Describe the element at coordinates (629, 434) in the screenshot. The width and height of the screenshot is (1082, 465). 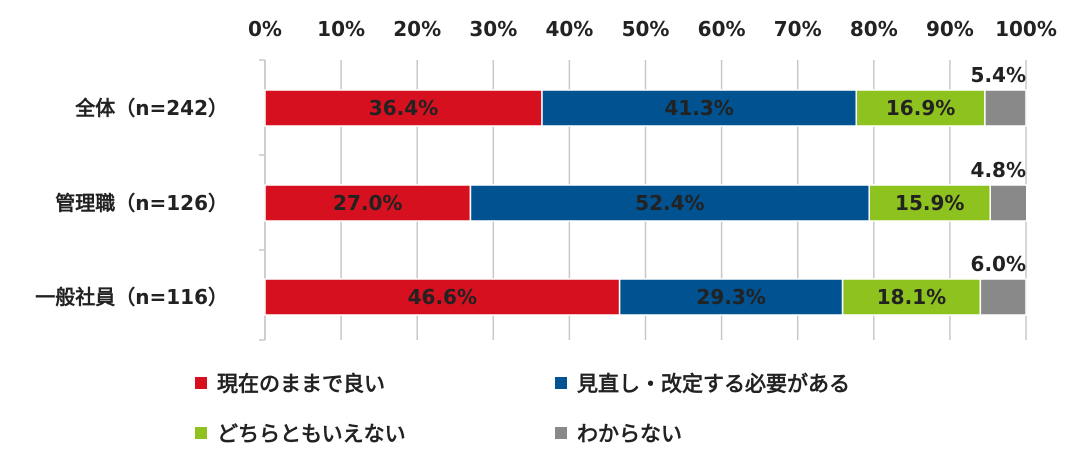
I see `legend-label: わからない` at that location.